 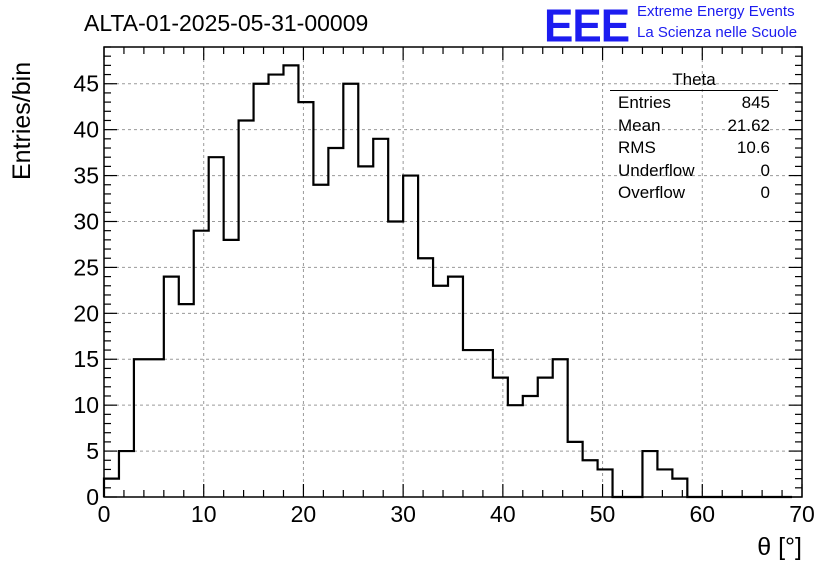 What do you see at coordinates (755, 102) in the screenshot?
I see `stats-value: 845` at bounding box center [755, 102].